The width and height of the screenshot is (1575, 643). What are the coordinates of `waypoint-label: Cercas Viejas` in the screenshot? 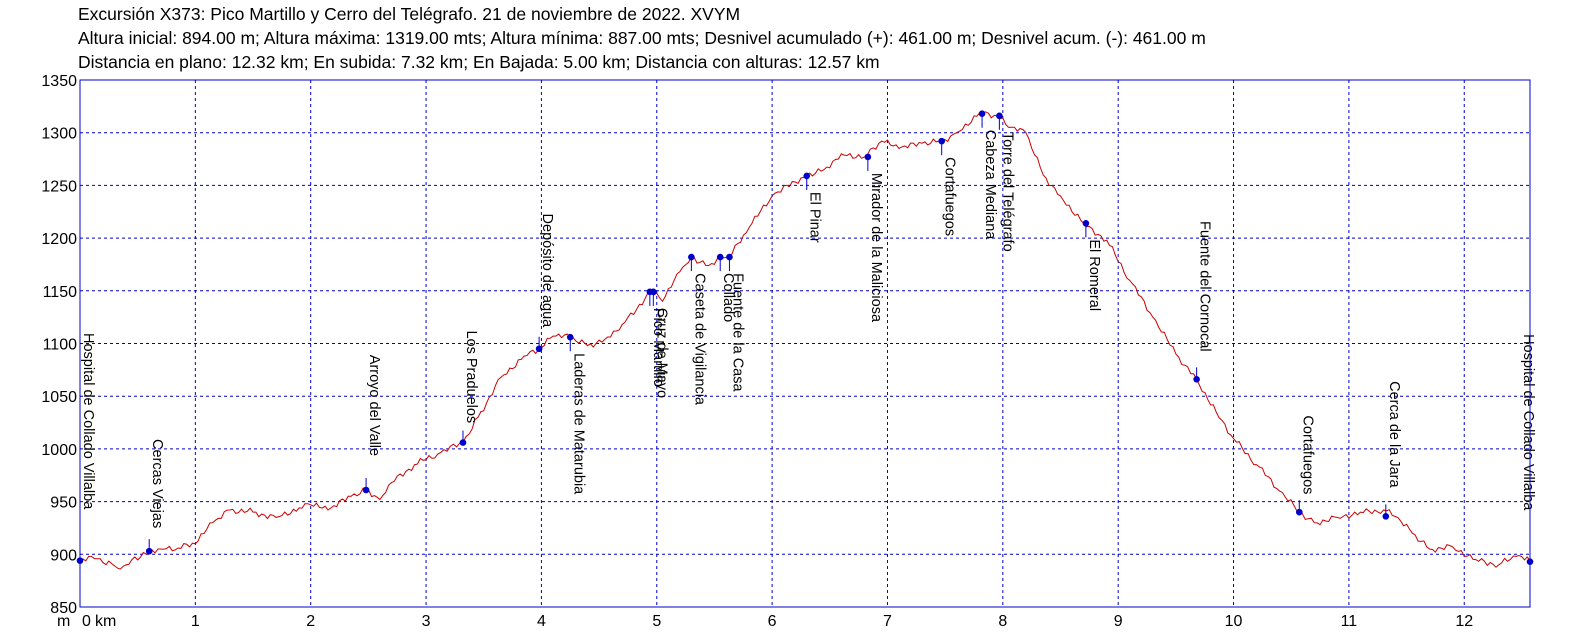 It's located at (157, 483).